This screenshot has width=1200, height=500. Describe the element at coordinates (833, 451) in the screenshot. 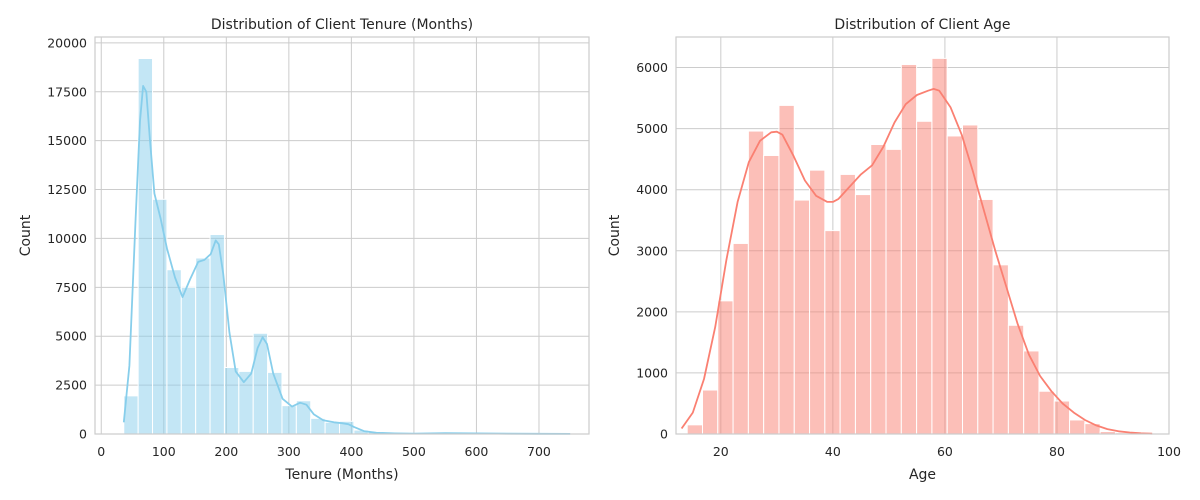

I see `age-x-tick-label: 40` at that location.